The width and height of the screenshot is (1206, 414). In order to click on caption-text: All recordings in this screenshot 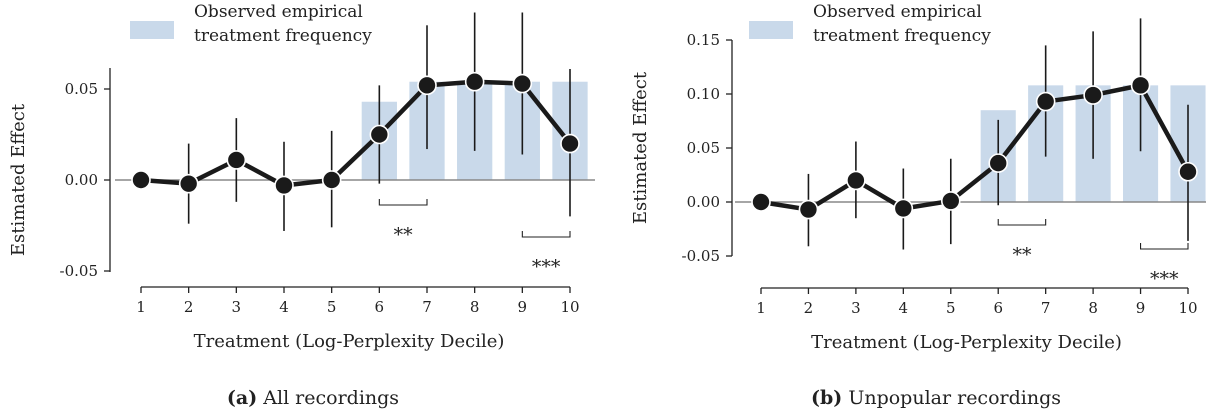, I will do `click(330, 398)`.